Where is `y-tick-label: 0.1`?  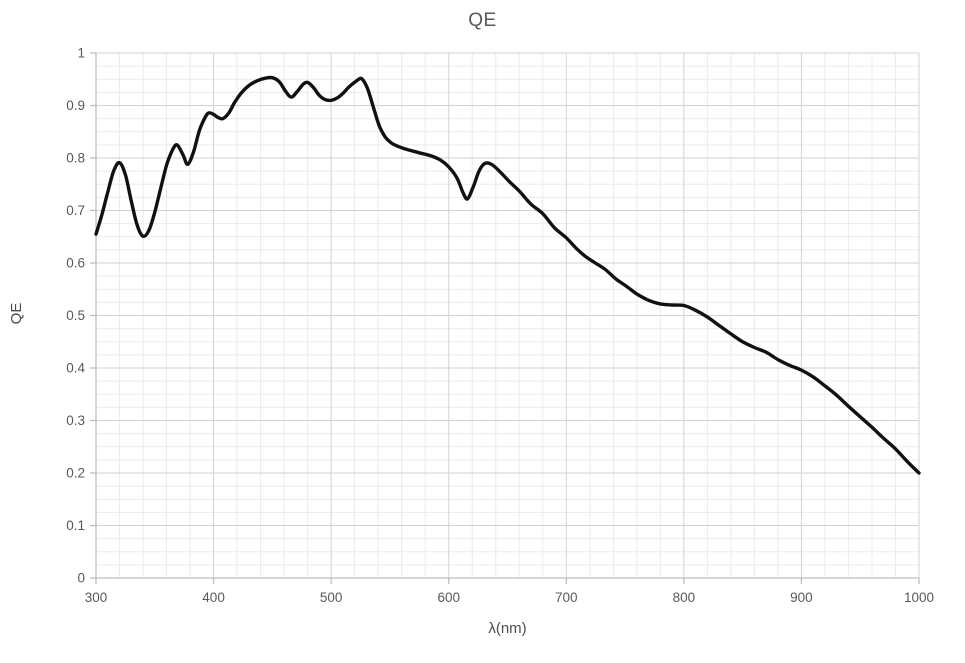
y-tick-label: 0.1 is located at coordinates (75, 525).